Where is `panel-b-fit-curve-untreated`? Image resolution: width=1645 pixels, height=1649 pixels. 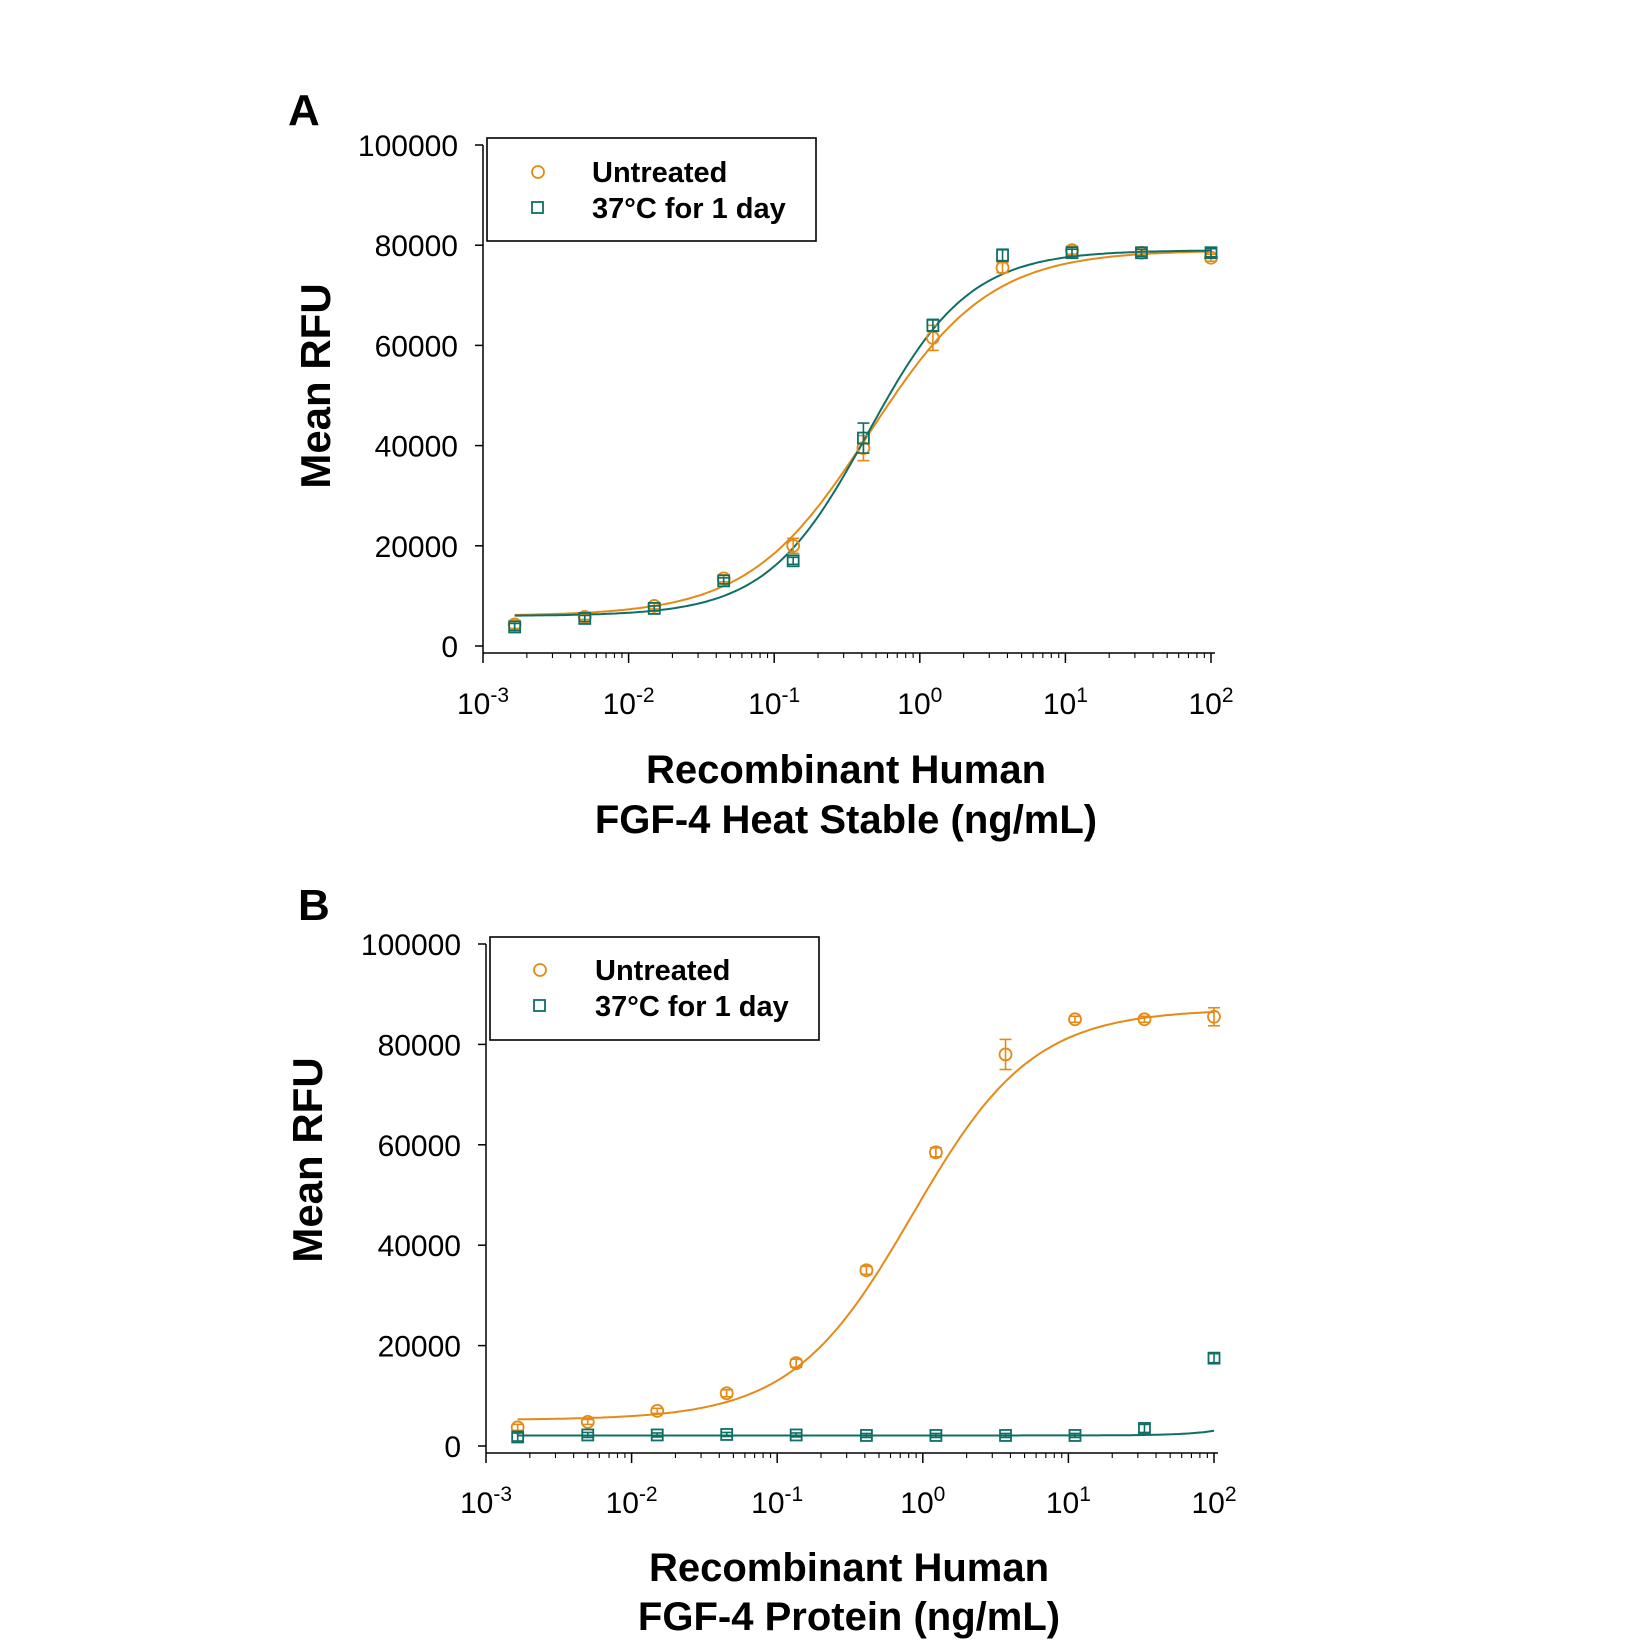
panel-b-fit-curve-untreated is located at coordinates (866, 1216).